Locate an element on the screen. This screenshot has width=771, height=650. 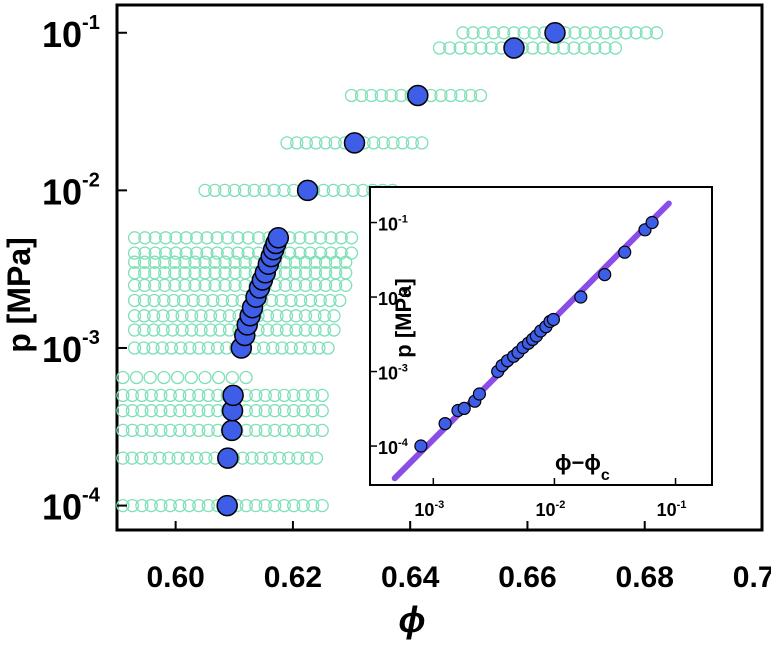
inset-x-ticks: 10-3 10-2 10-1 is located at coordinates (550, 499).